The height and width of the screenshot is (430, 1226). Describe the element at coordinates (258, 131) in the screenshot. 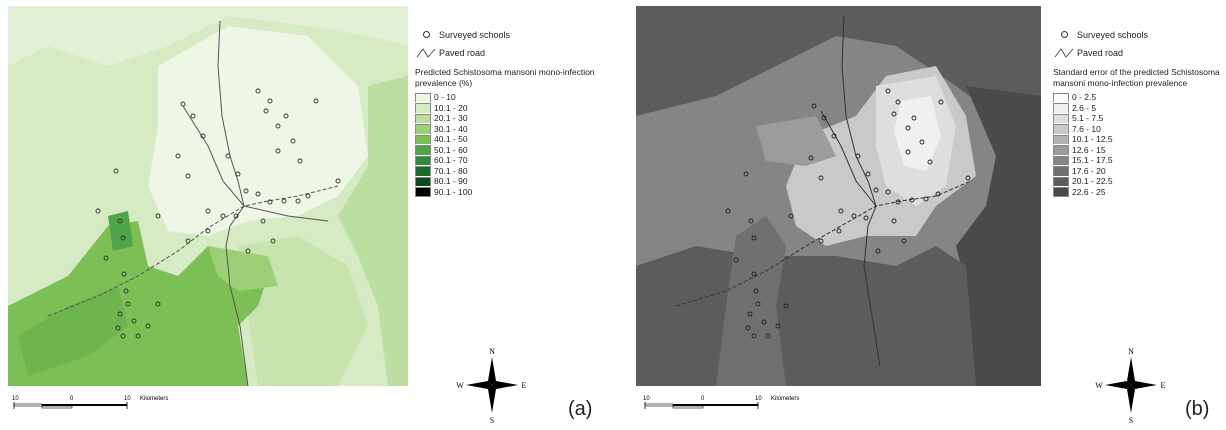

I see `low-prevalence-zone` at that location.